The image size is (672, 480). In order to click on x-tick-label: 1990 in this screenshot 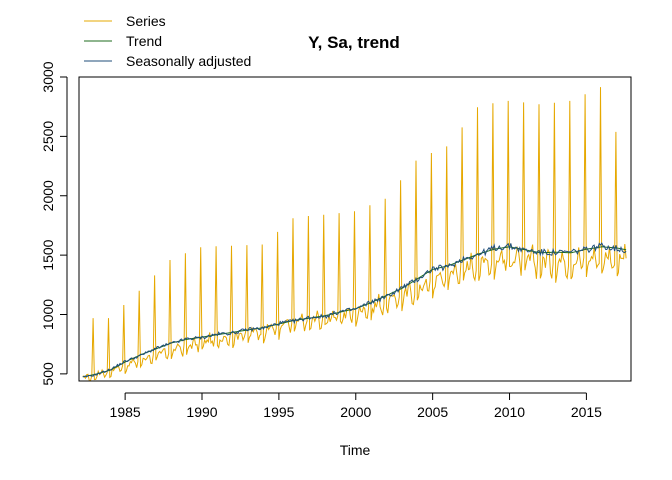, I will do `click(201, 412)`.